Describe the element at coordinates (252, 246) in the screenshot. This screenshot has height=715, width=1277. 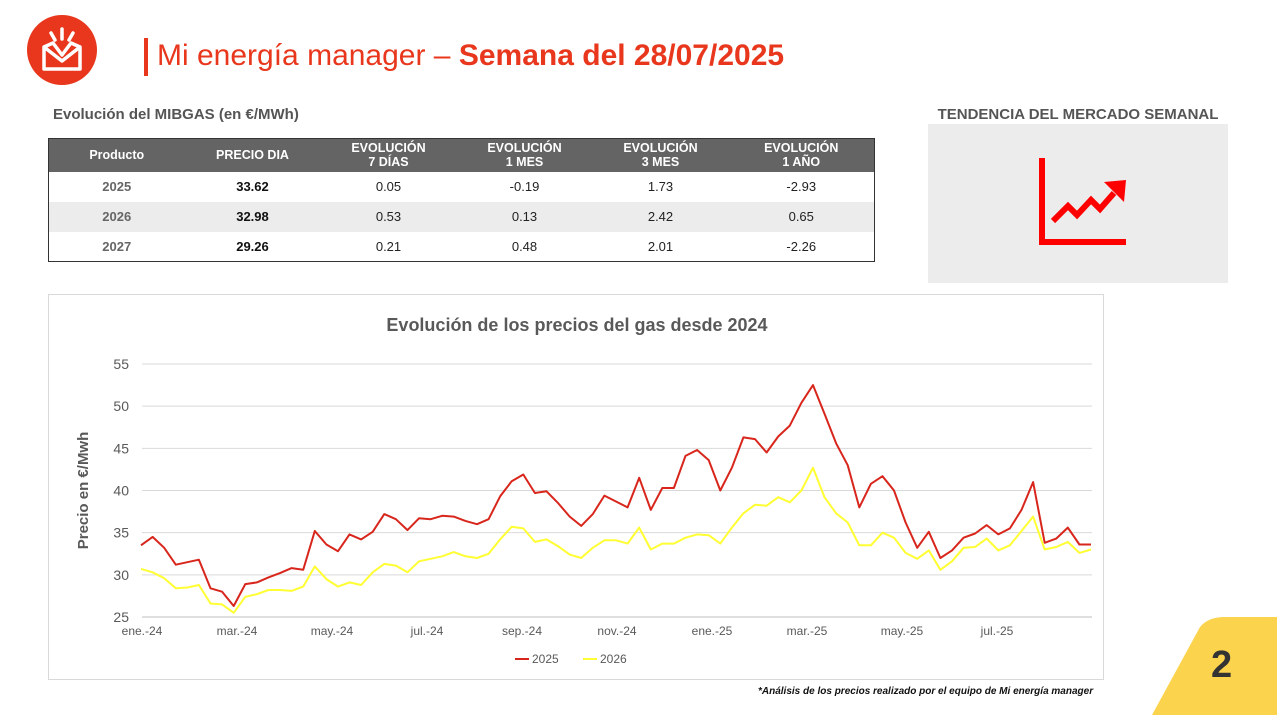
I see `cell-price: 29.26` at that location.